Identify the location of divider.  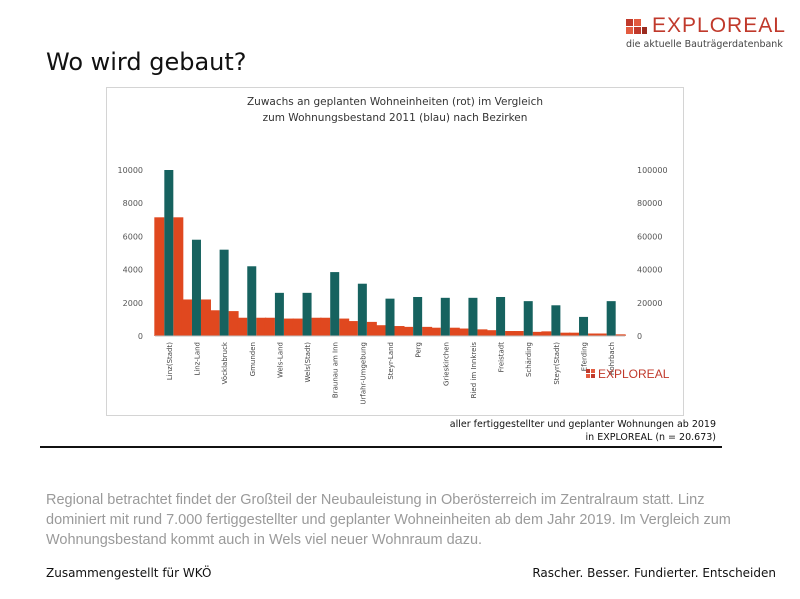
(381, 447).